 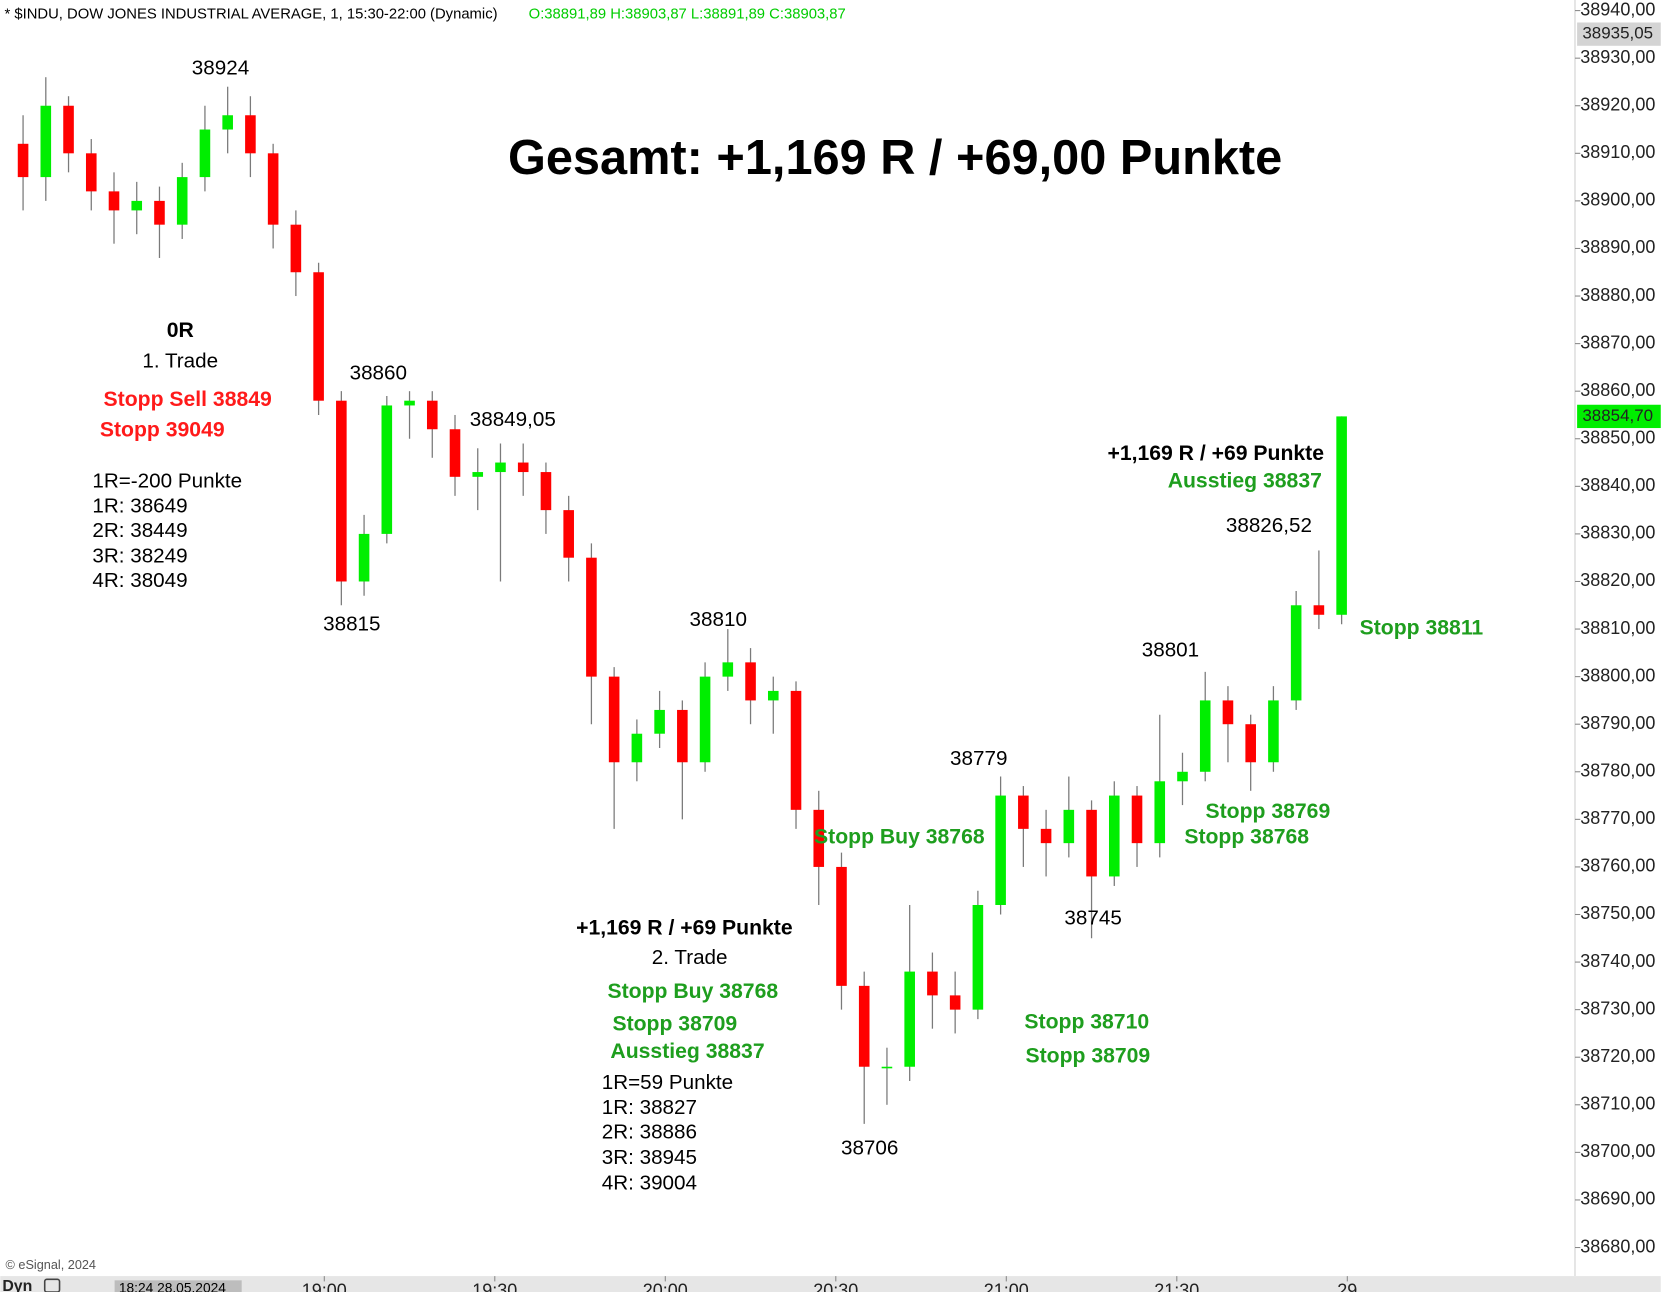 What do you see at coordinates (718, 619) in the screenshot?
I see `annotation: 38810` at bounding box center [718, 619].